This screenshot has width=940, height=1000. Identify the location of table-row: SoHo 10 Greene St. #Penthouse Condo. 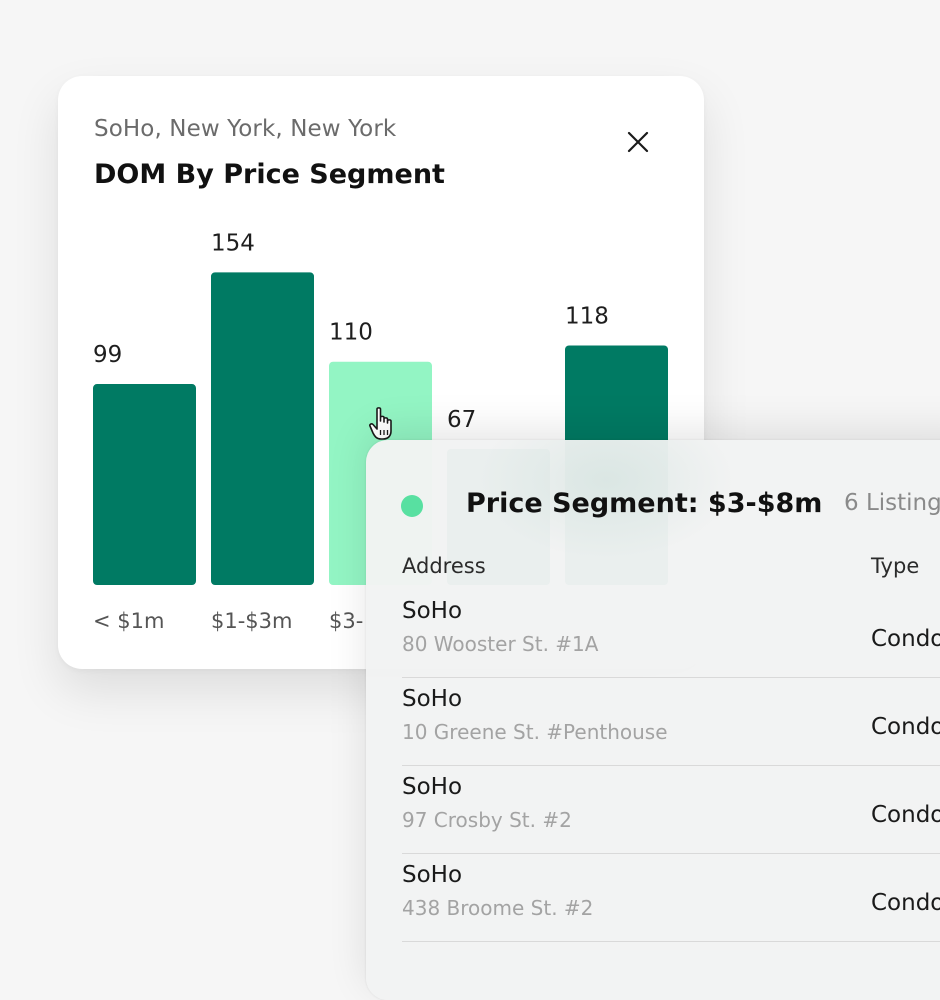
(671, 722).